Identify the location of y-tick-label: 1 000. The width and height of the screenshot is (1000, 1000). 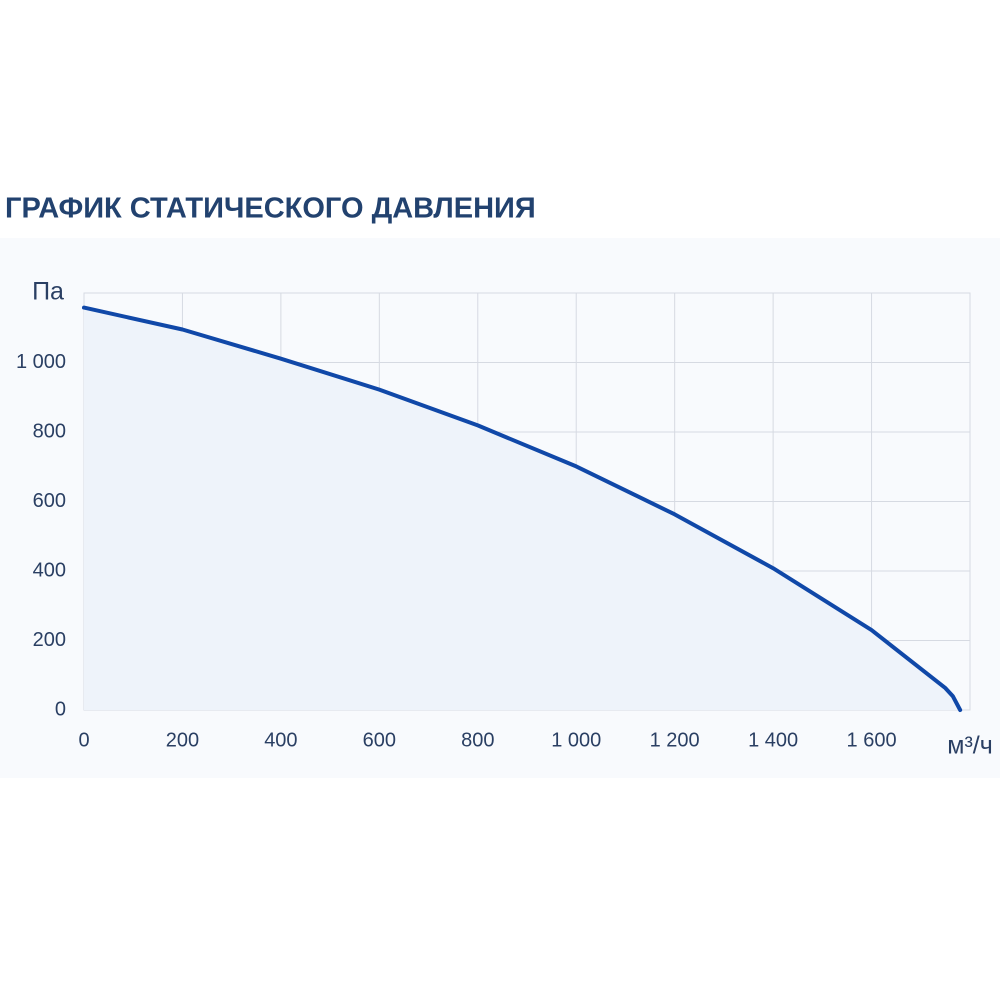
(41, 362).